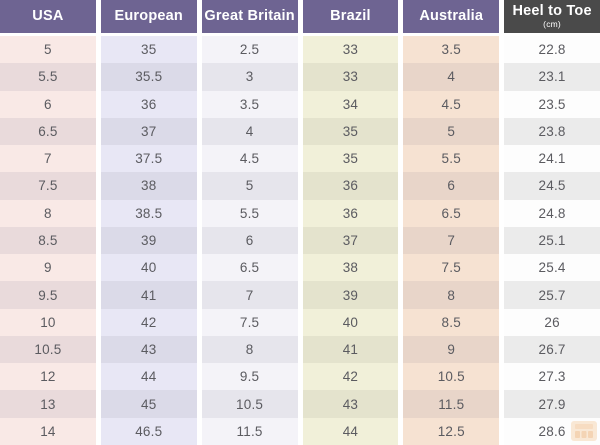 This screenshot has height=445, width=600. I want to click on column-header-great-britain: Great Britain, so click(249, 16).